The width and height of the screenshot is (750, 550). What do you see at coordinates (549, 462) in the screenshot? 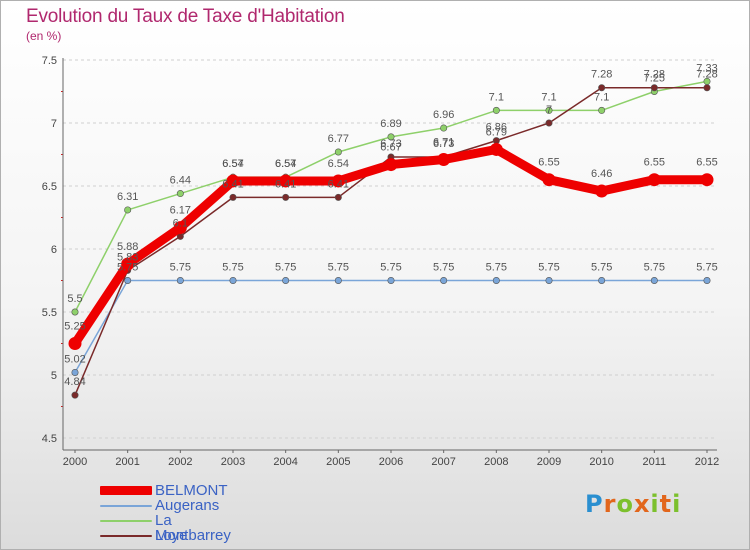
I see `x-tick-label: 2009` at bounding box center [549, 462].